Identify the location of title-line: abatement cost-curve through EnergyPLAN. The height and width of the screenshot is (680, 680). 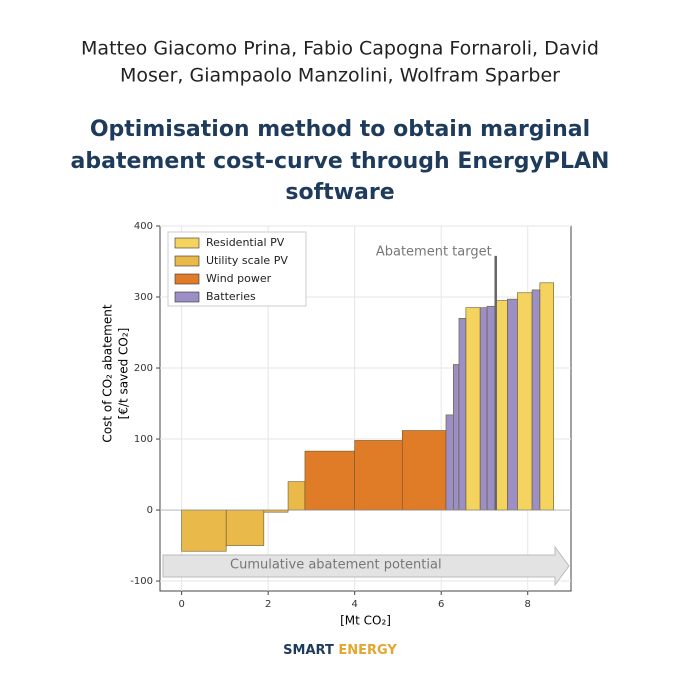
(340, 161).